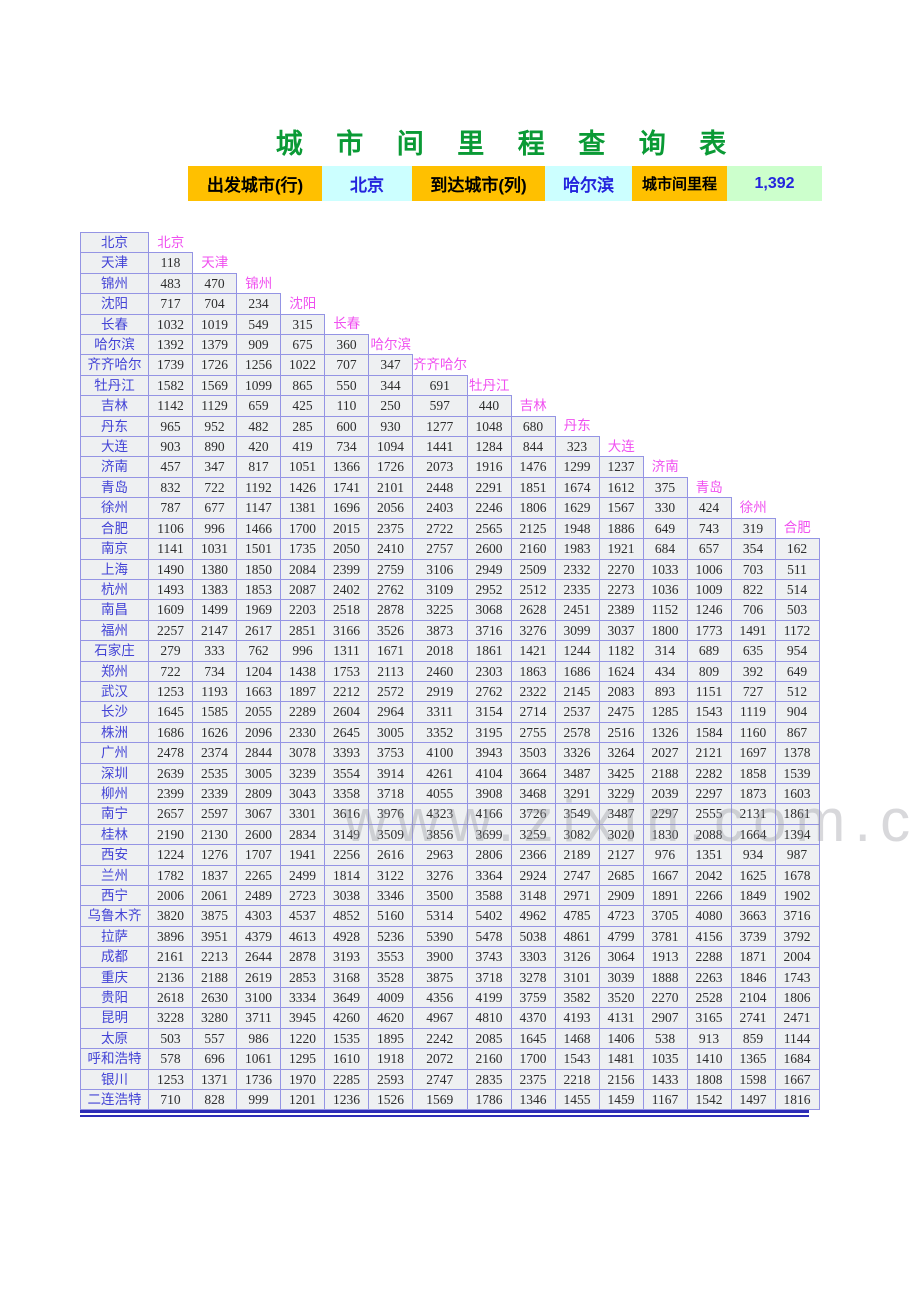 The height and width of the screenshot is (1301, 920). Describe the element at coordinates (797, 1038) in the screenshot. I see `distance-cell: 1144` at that location.